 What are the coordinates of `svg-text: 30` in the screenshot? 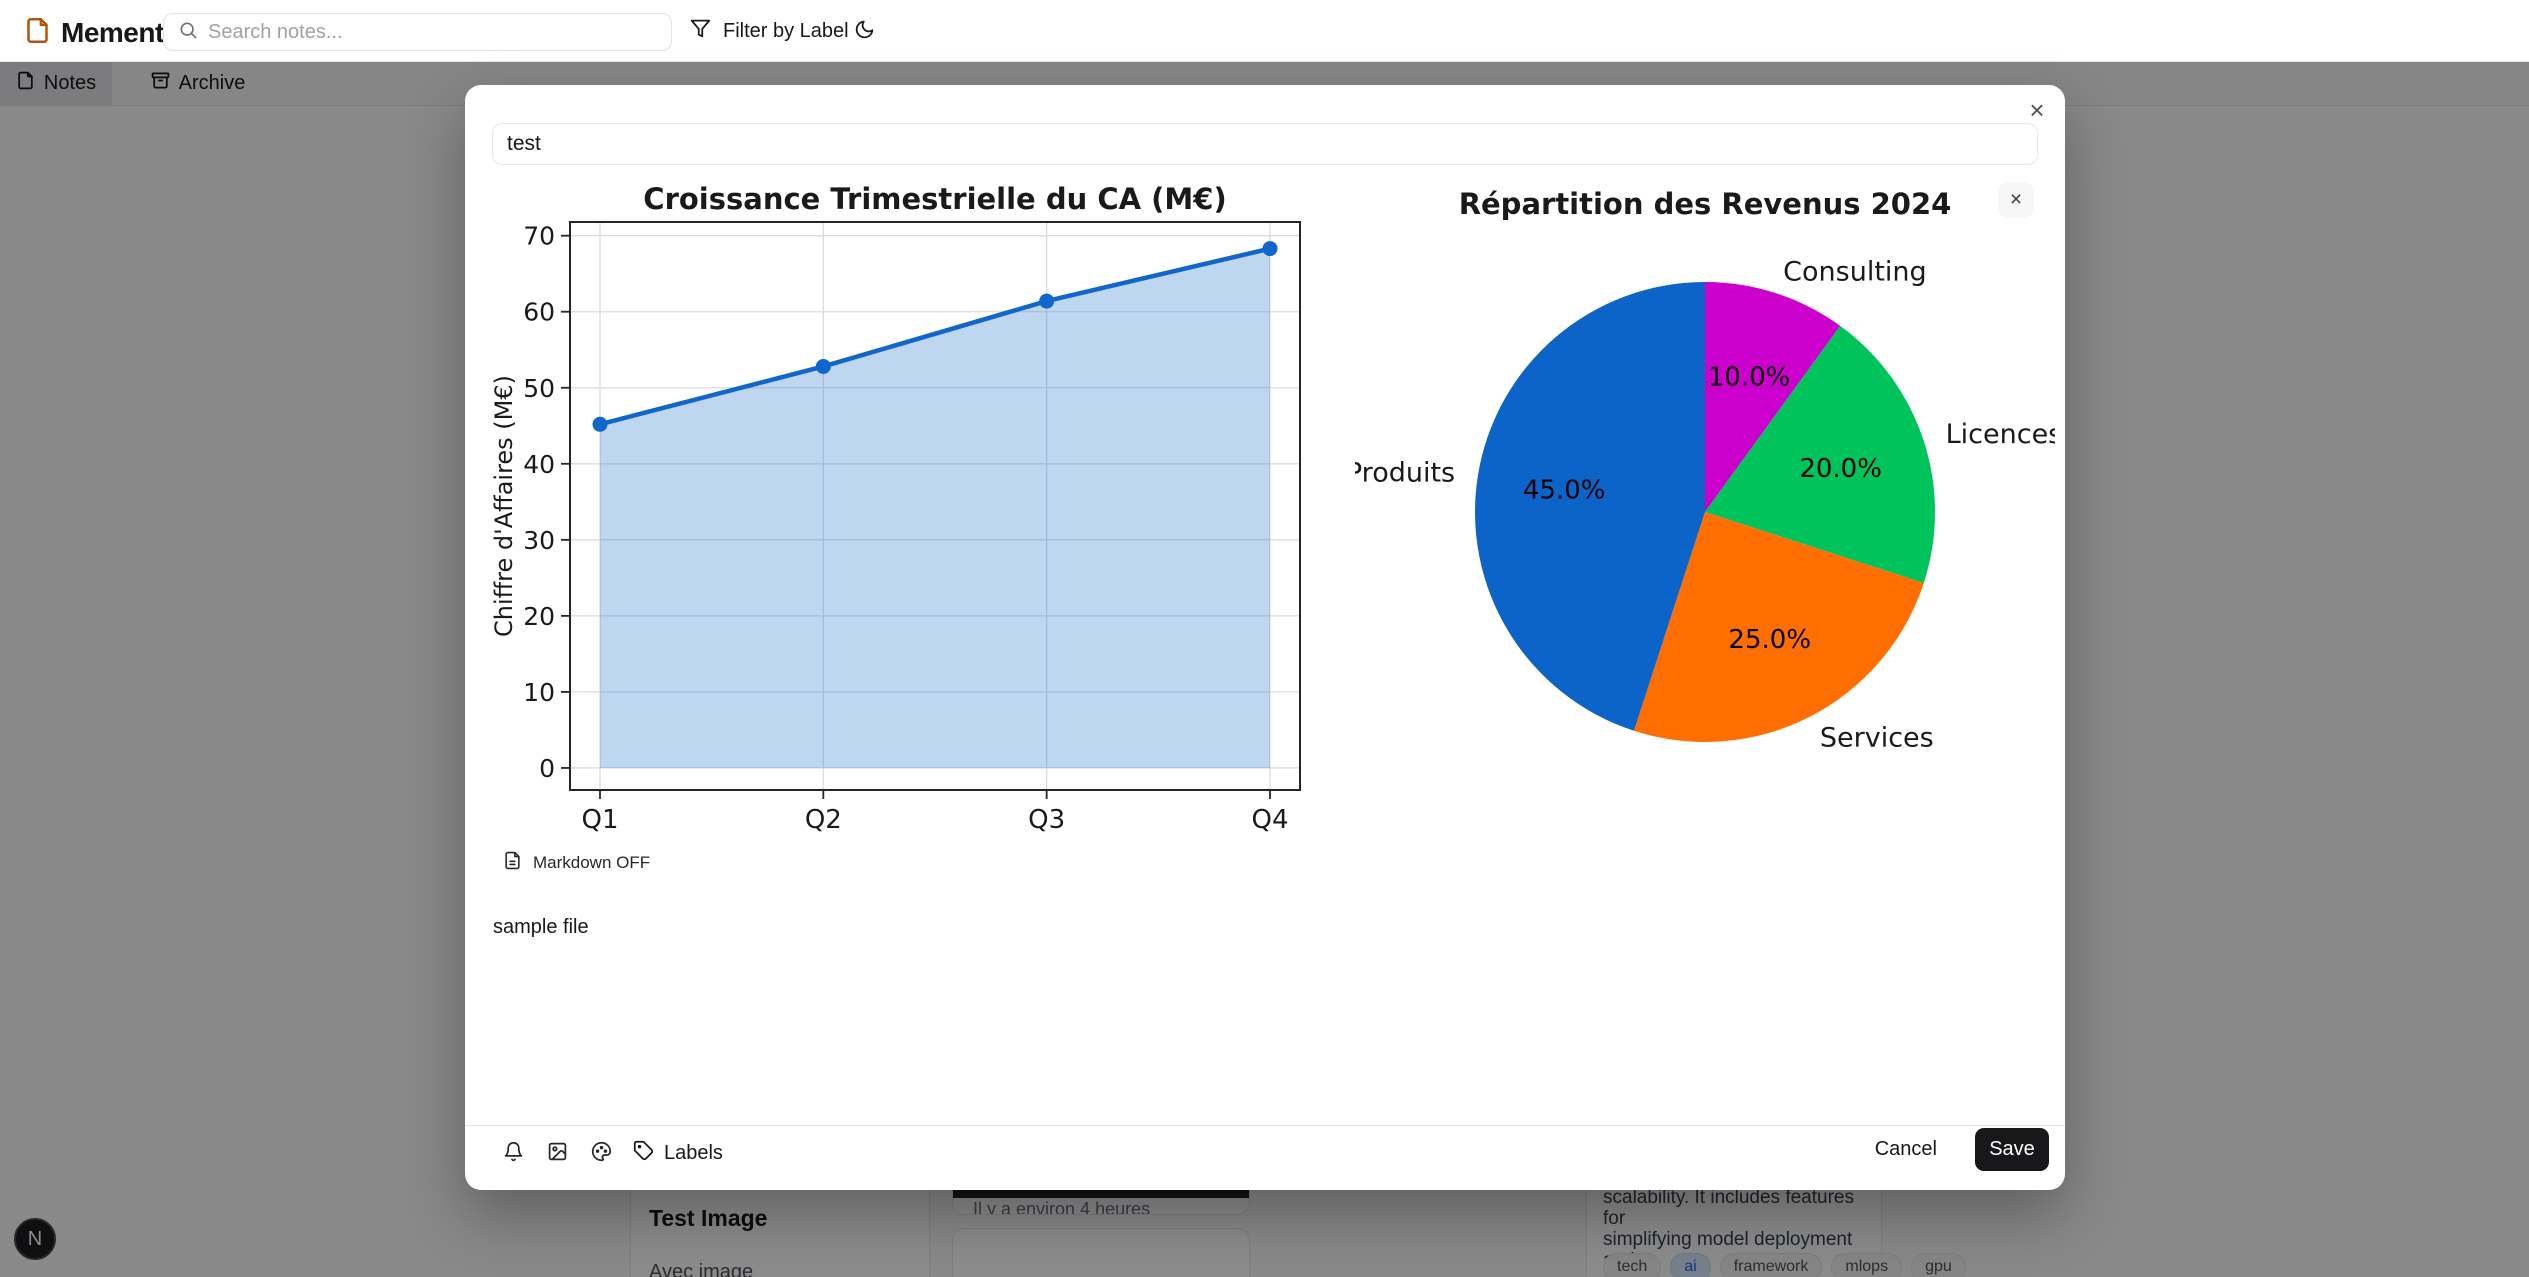 It's located at (539, 540).